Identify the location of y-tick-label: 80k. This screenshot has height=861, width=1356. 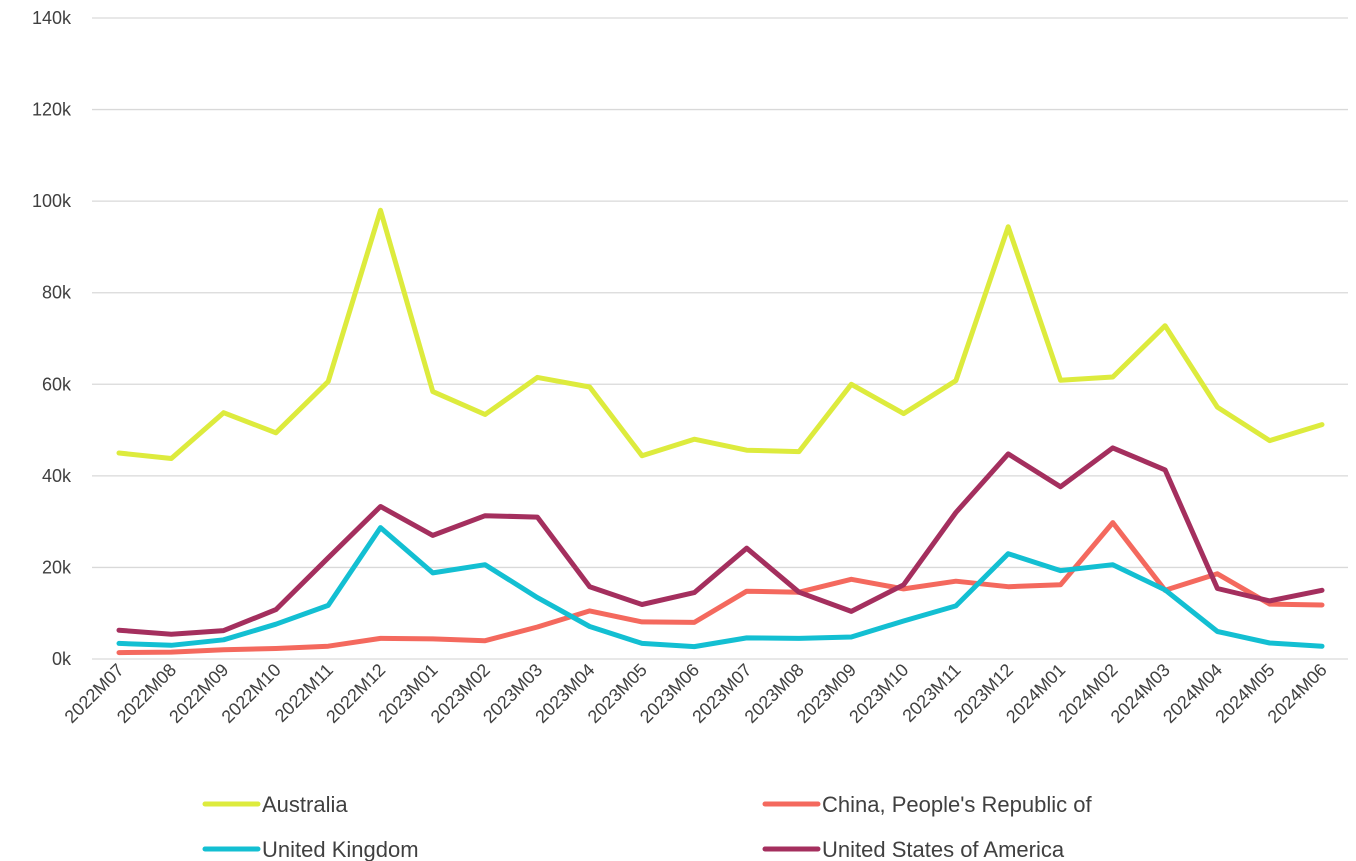
(57, 293).